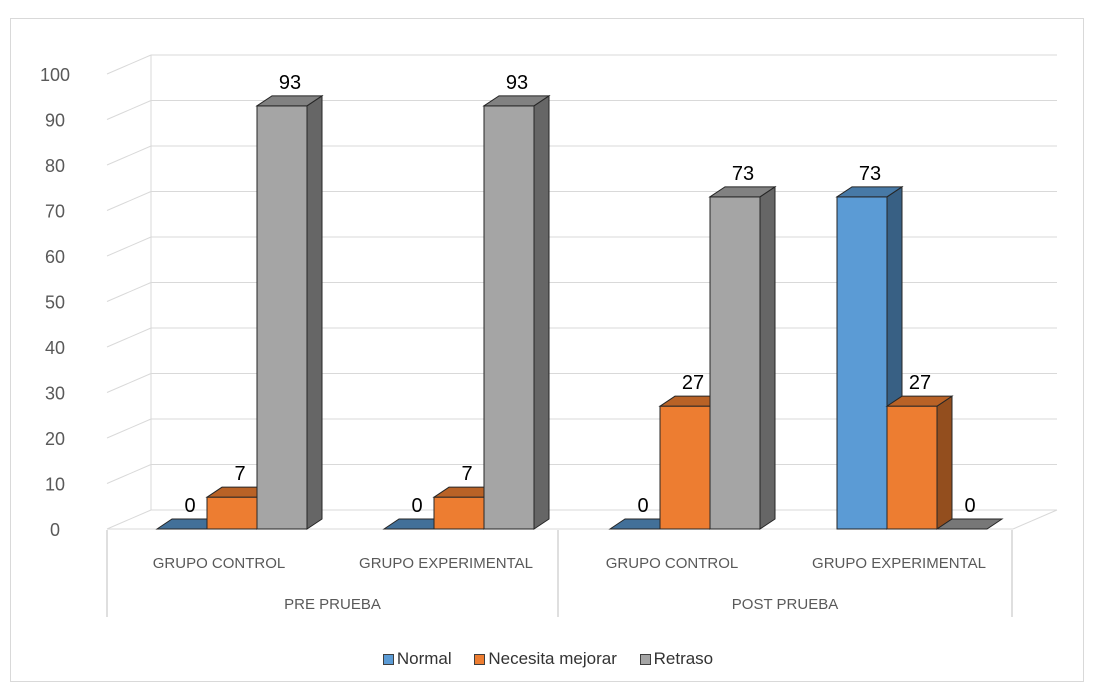 The height and width of the screenshot is (691, 1096). I want to click on y-tick-label: 100, so click(55, 75).